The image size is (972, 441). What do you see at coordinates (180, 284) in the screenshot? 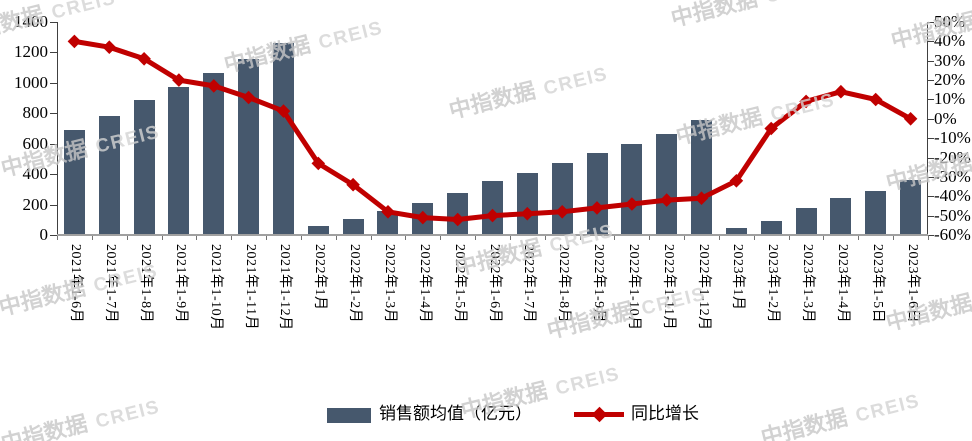
I see `x-axis-label: 2021年1-9月` at bounding box center [180, 284].